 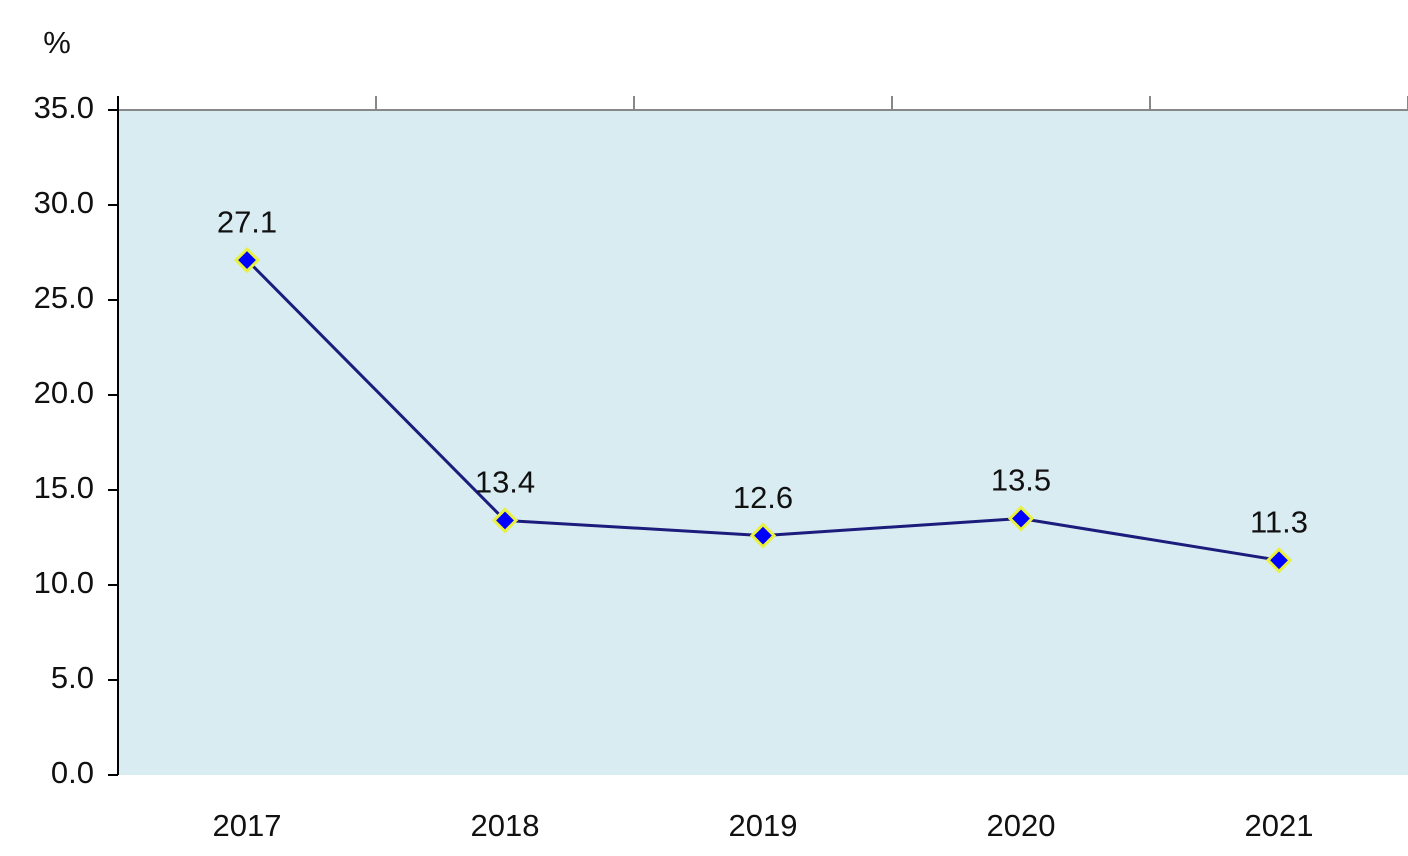 I want to click on data-label: 27.1, so click(x=247, y=221).